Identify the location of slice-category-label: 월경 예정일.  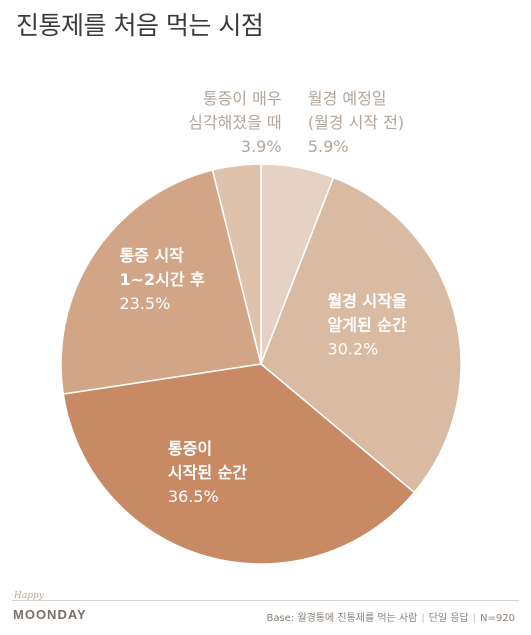
(347, 98).